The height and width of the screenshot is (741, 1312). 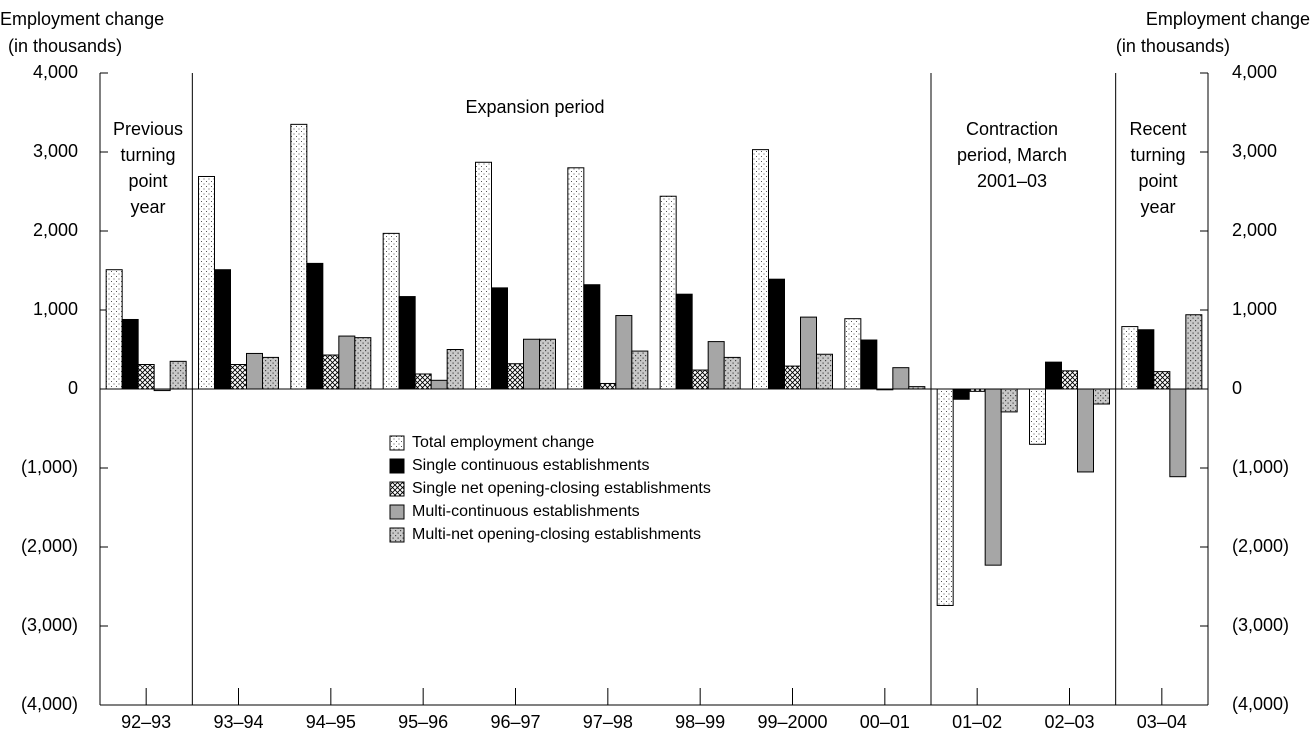 What do you see at coordinates (1012, 181) in the screenshot?
I see `annotation: 2001–03` at bounding box center [1012, 181].